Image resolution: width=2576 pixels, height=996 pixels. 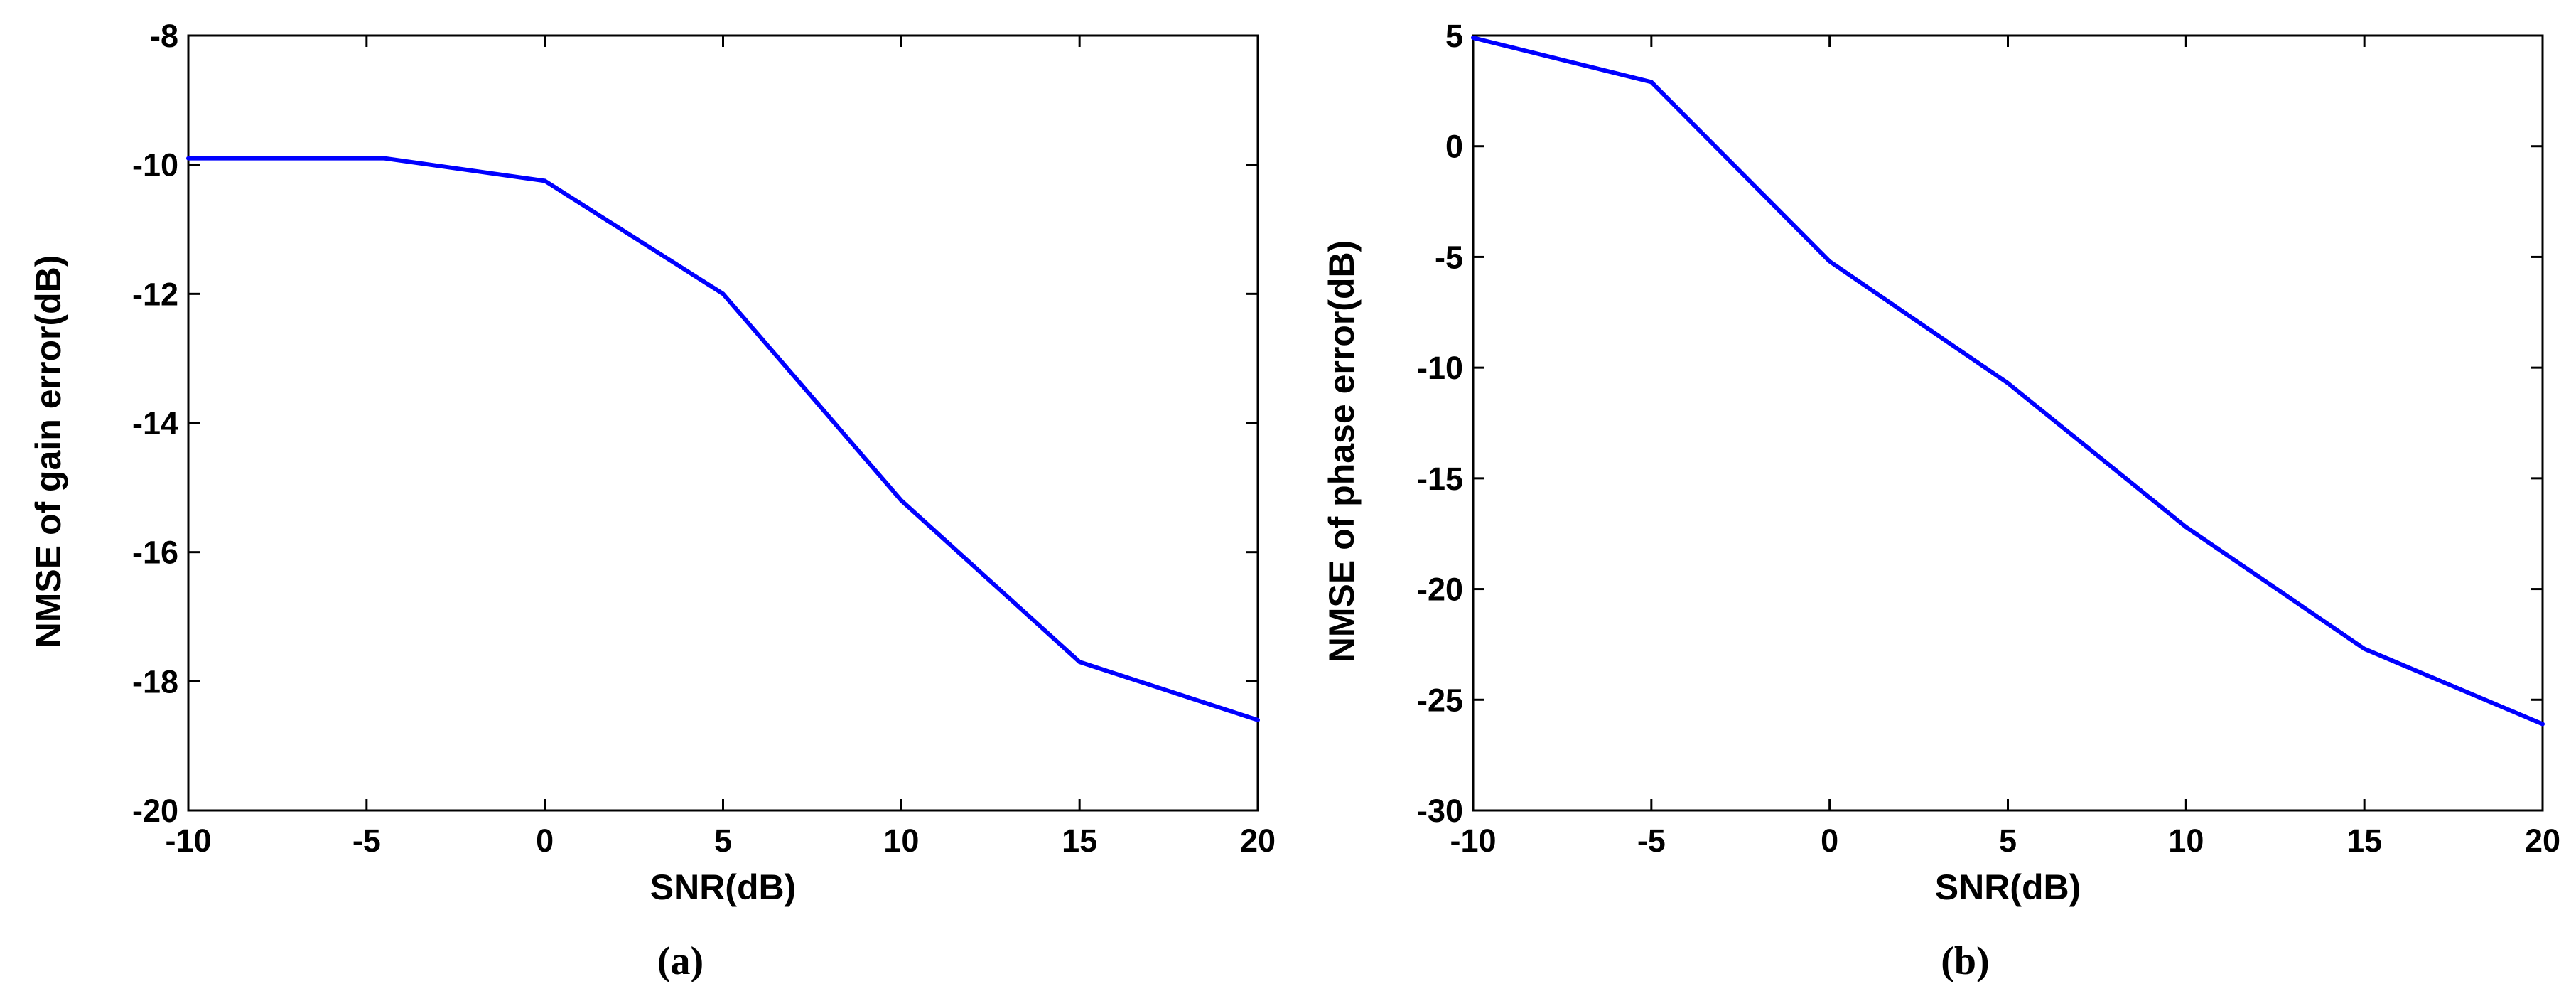 What do you see at coordinates (681, 961) in the screenshot?
I see `panel-label: (a)` at bounding box center [681, 961].